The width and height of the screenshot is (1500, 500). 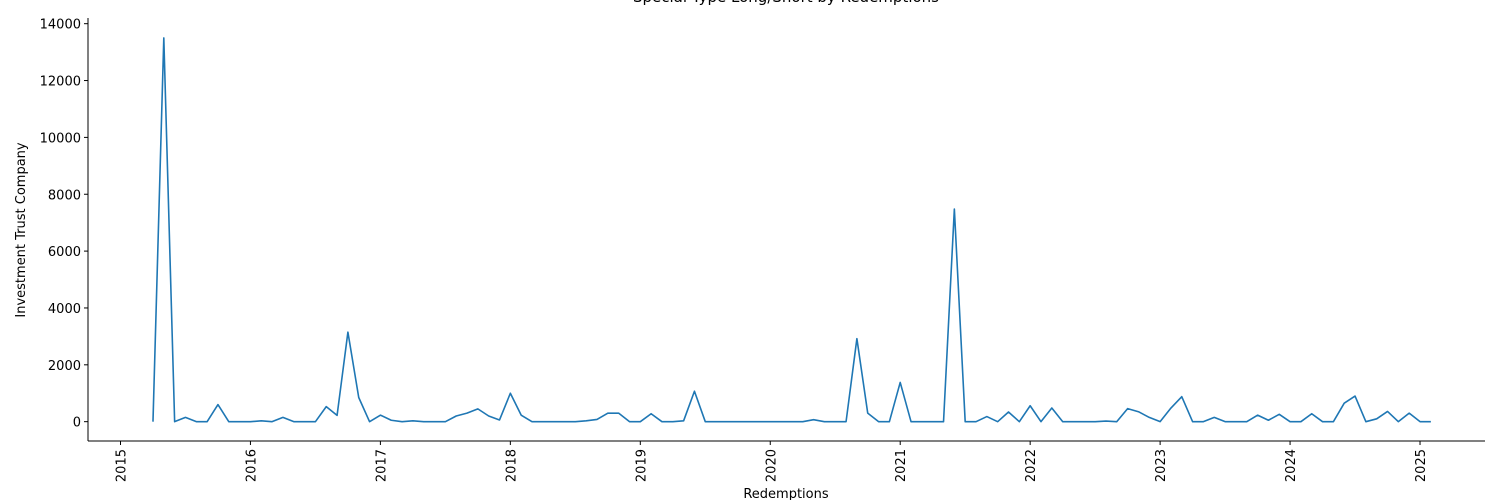 What do you see at coordinates (21, 230) in the screenshot?
I see `y-axis-label: Investment Trust Company` at bounding box center [21, 230].